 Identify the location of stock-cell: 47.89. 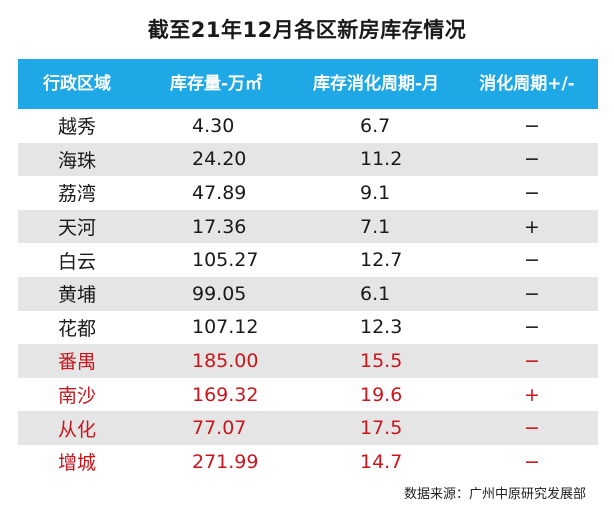
(216, 193).